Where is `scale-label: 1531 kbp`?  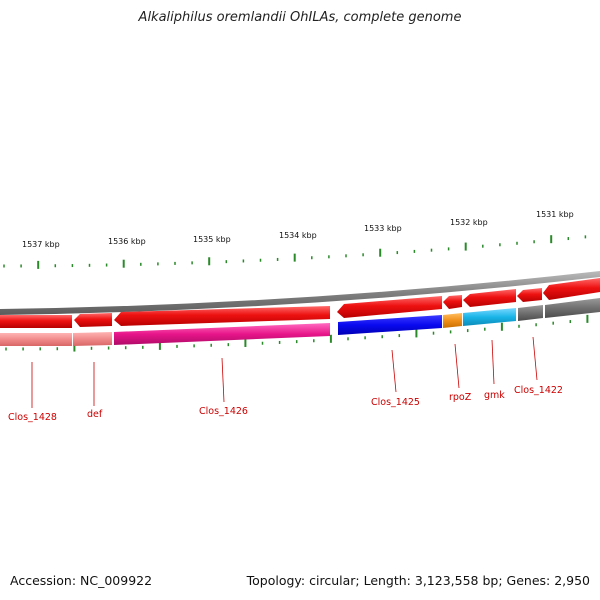 scale-label: 1531 kbp is located at coordinates (555, 214).